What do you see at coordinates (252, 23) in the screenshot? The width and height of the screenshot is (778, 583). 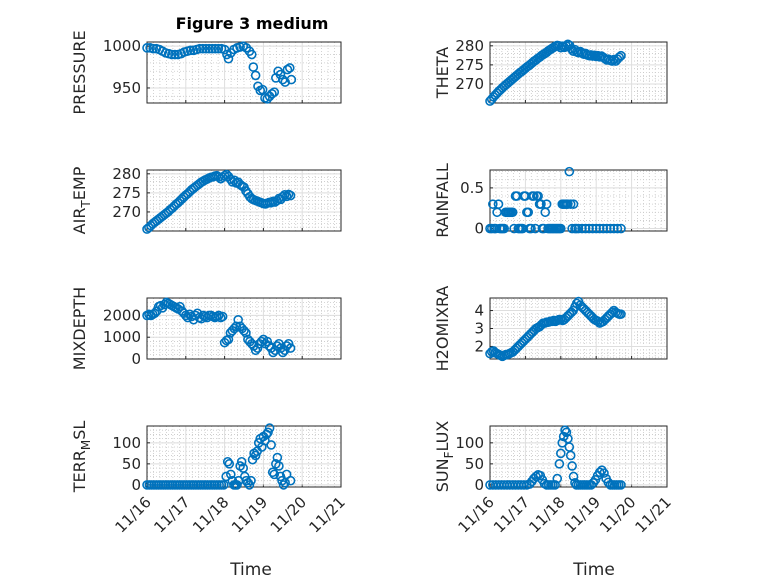 I see `figure-title: Figure 3 medium` at bounding box center [252, 23].